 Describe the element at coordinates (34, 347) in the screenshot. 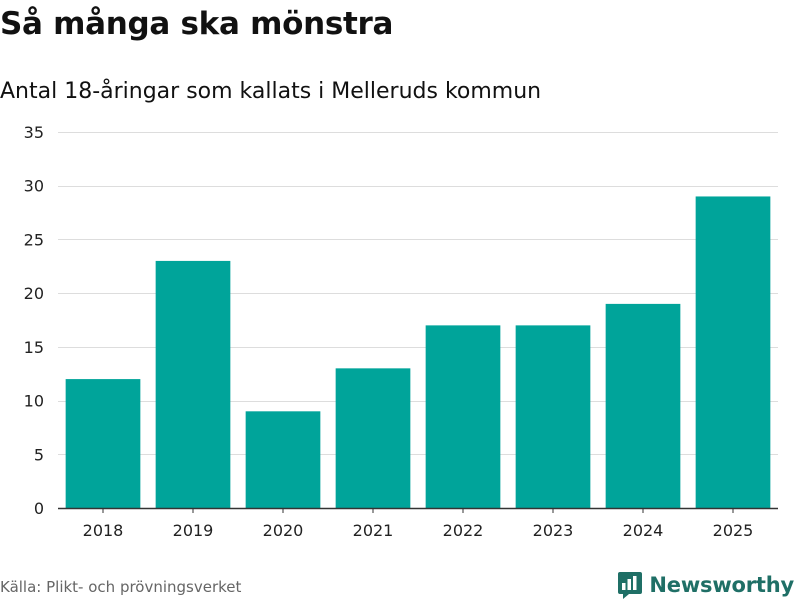

I see `y-tick-label: 15` at that location.